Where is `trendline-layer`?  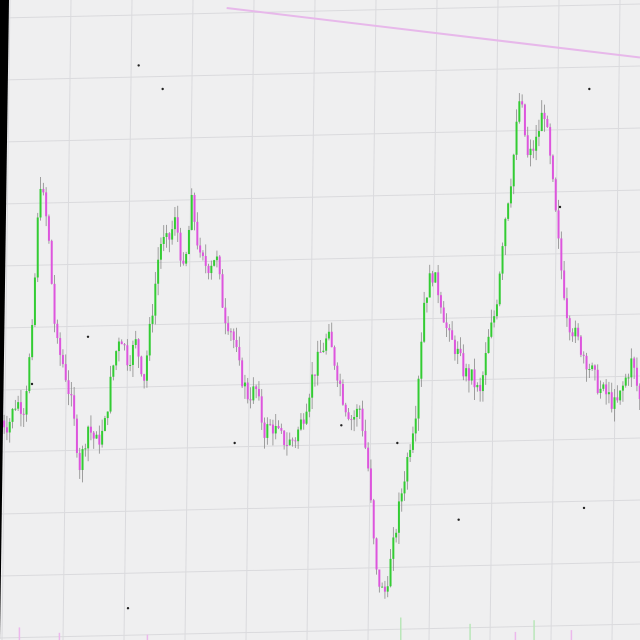
trendline-layer is located at coordinates (433, 33).